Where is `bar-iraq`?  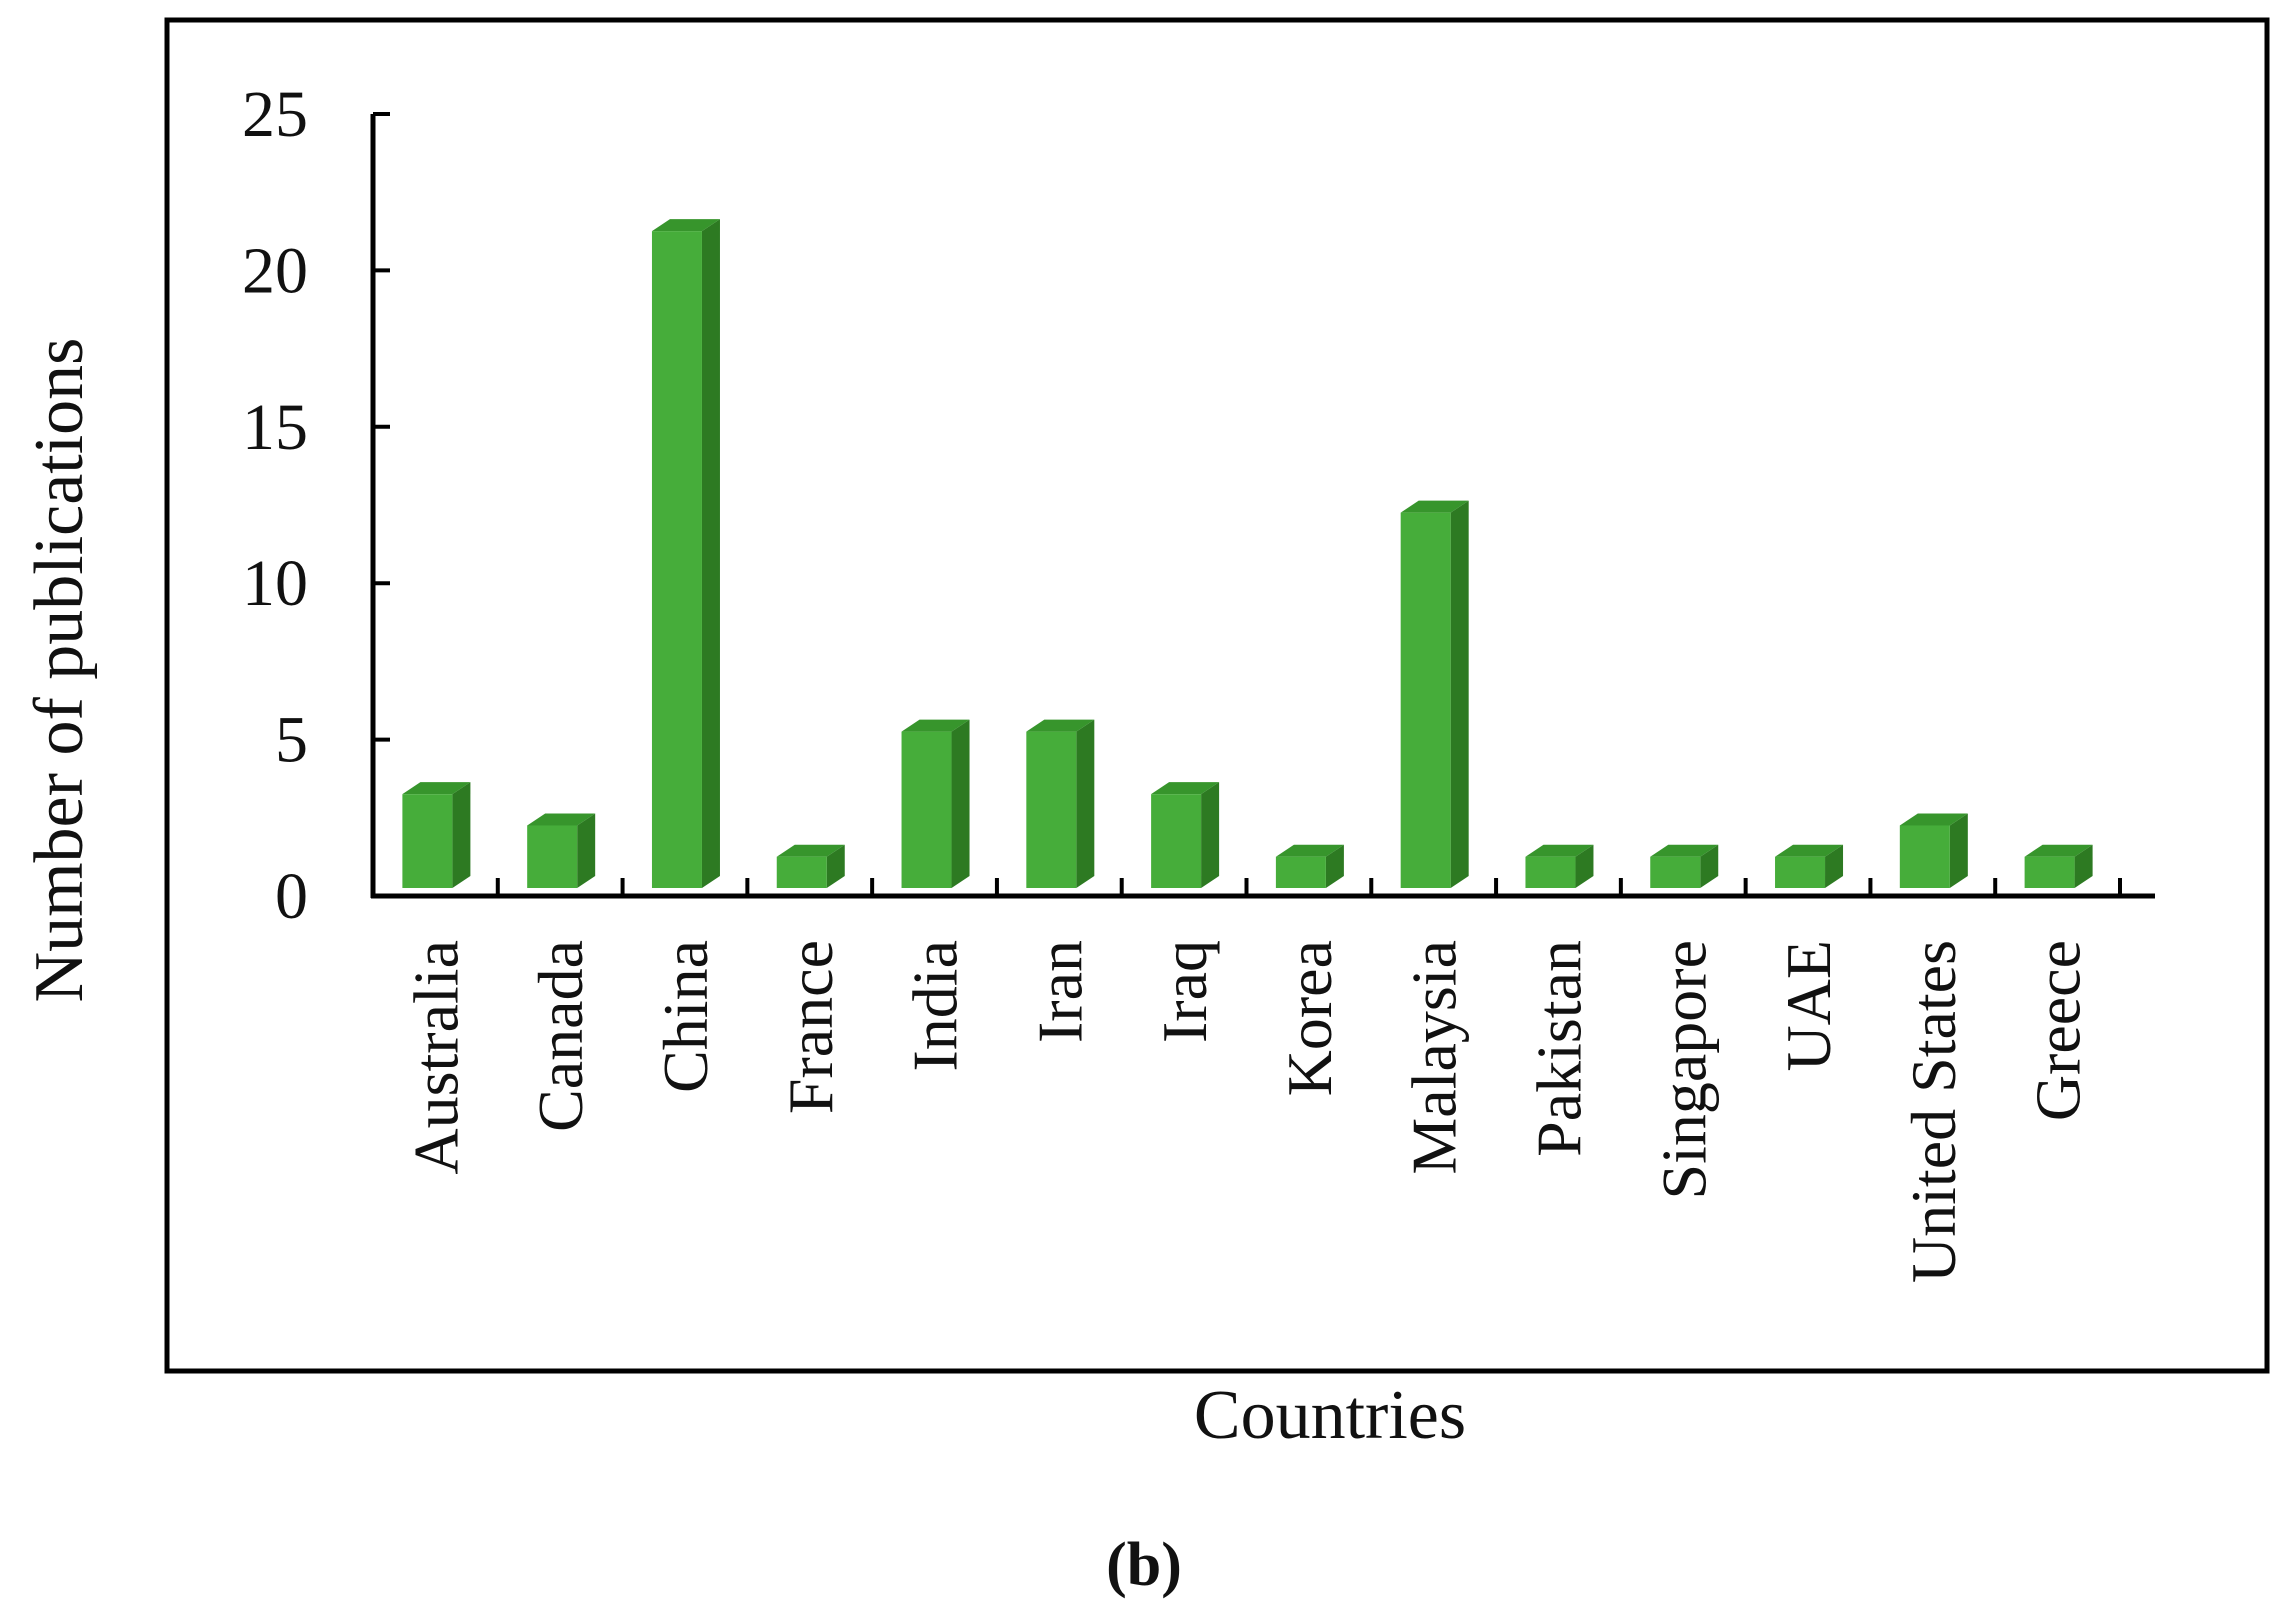
bar-iraq is located at coordinates (1185, 835).